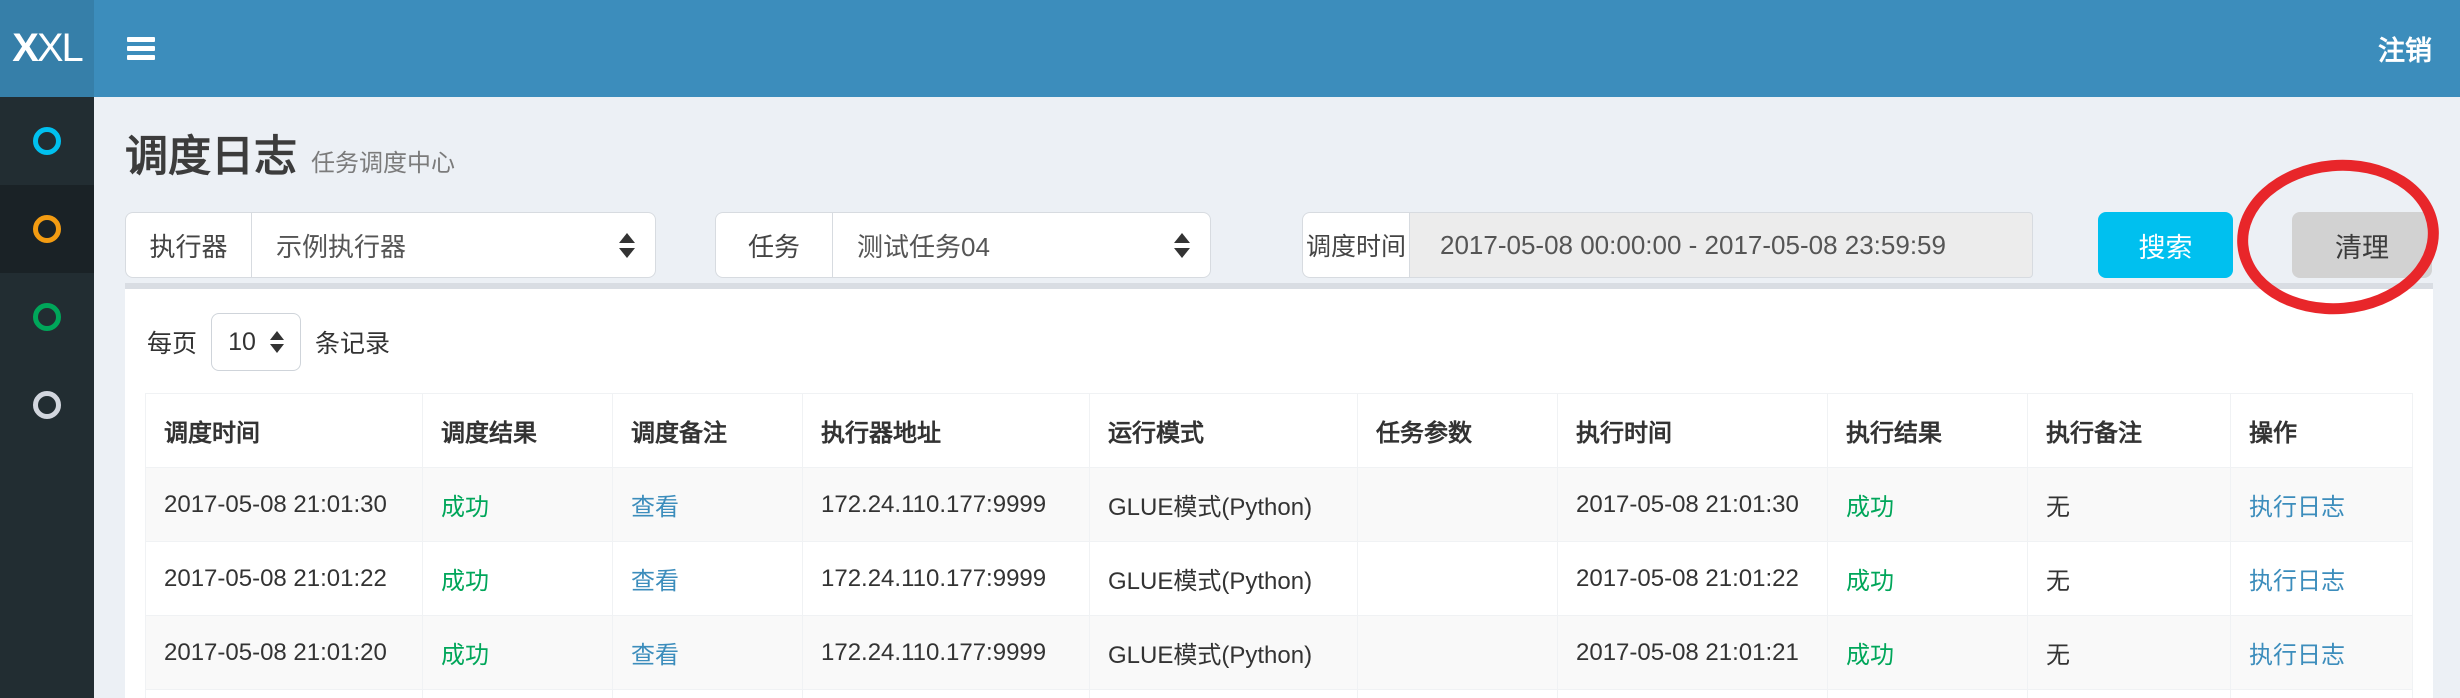 The width and height of the screenshot is (2460, 698). Describe the element at coordinates (1355, 245) in the screenshot. I see `time-filter-label: 调度时间` at that location.